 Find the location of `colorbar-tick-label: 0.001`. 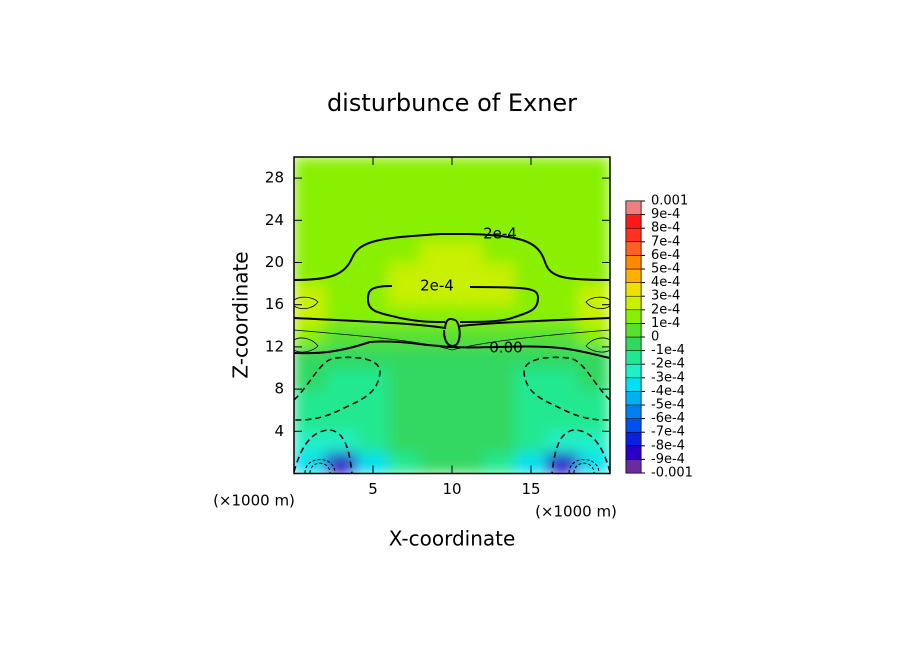

colorbar-tick-label: 0.001 is located at coordinates (669, 201).